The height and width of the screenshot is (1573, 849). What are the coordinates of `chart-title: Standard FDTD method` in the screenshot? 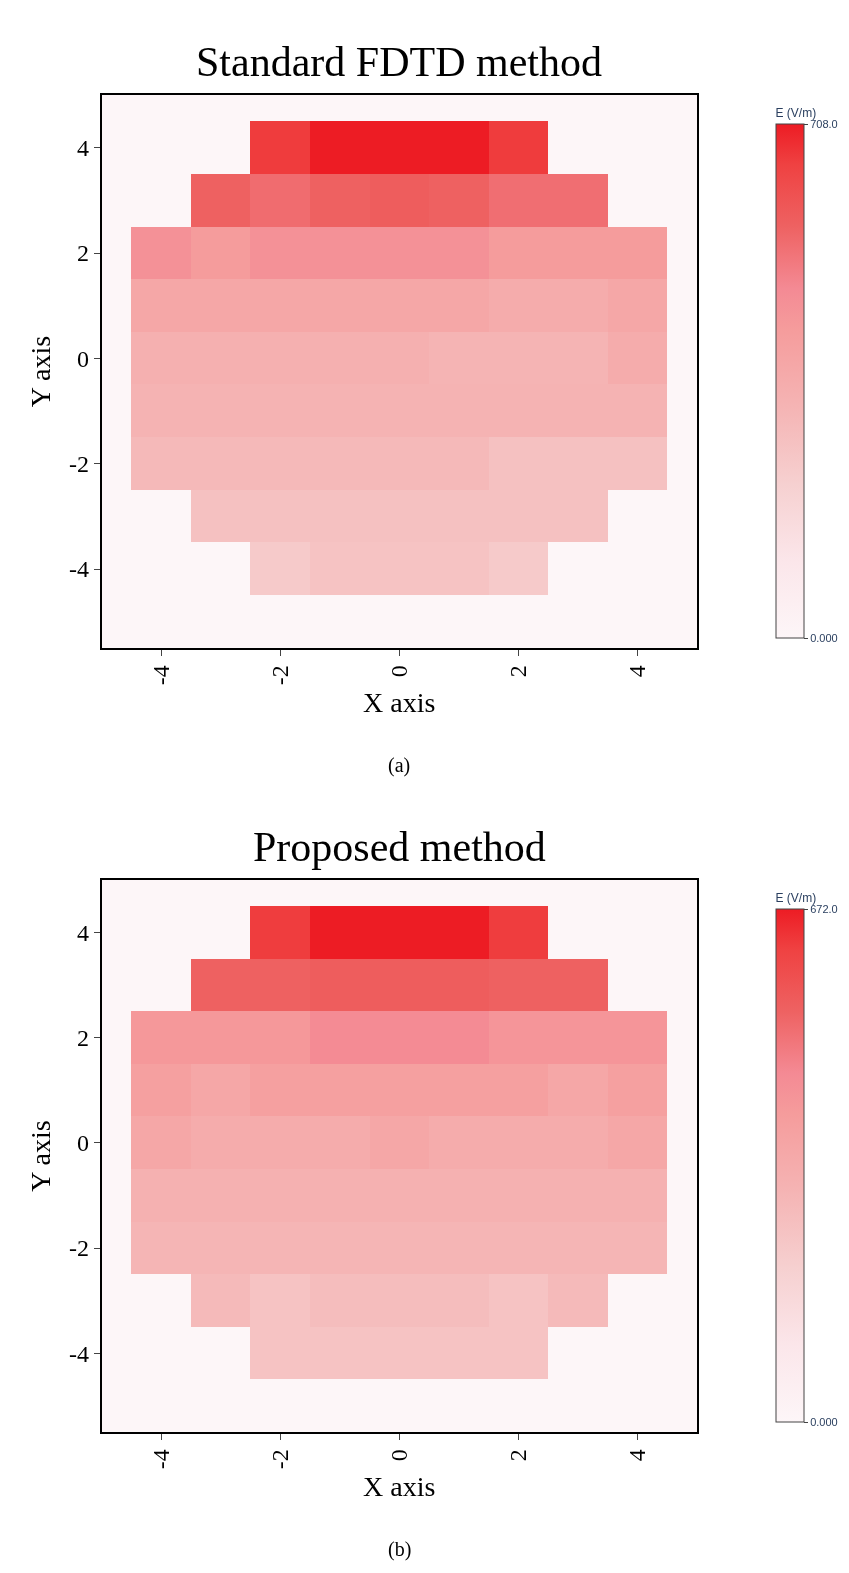 It's located at (399, 62).